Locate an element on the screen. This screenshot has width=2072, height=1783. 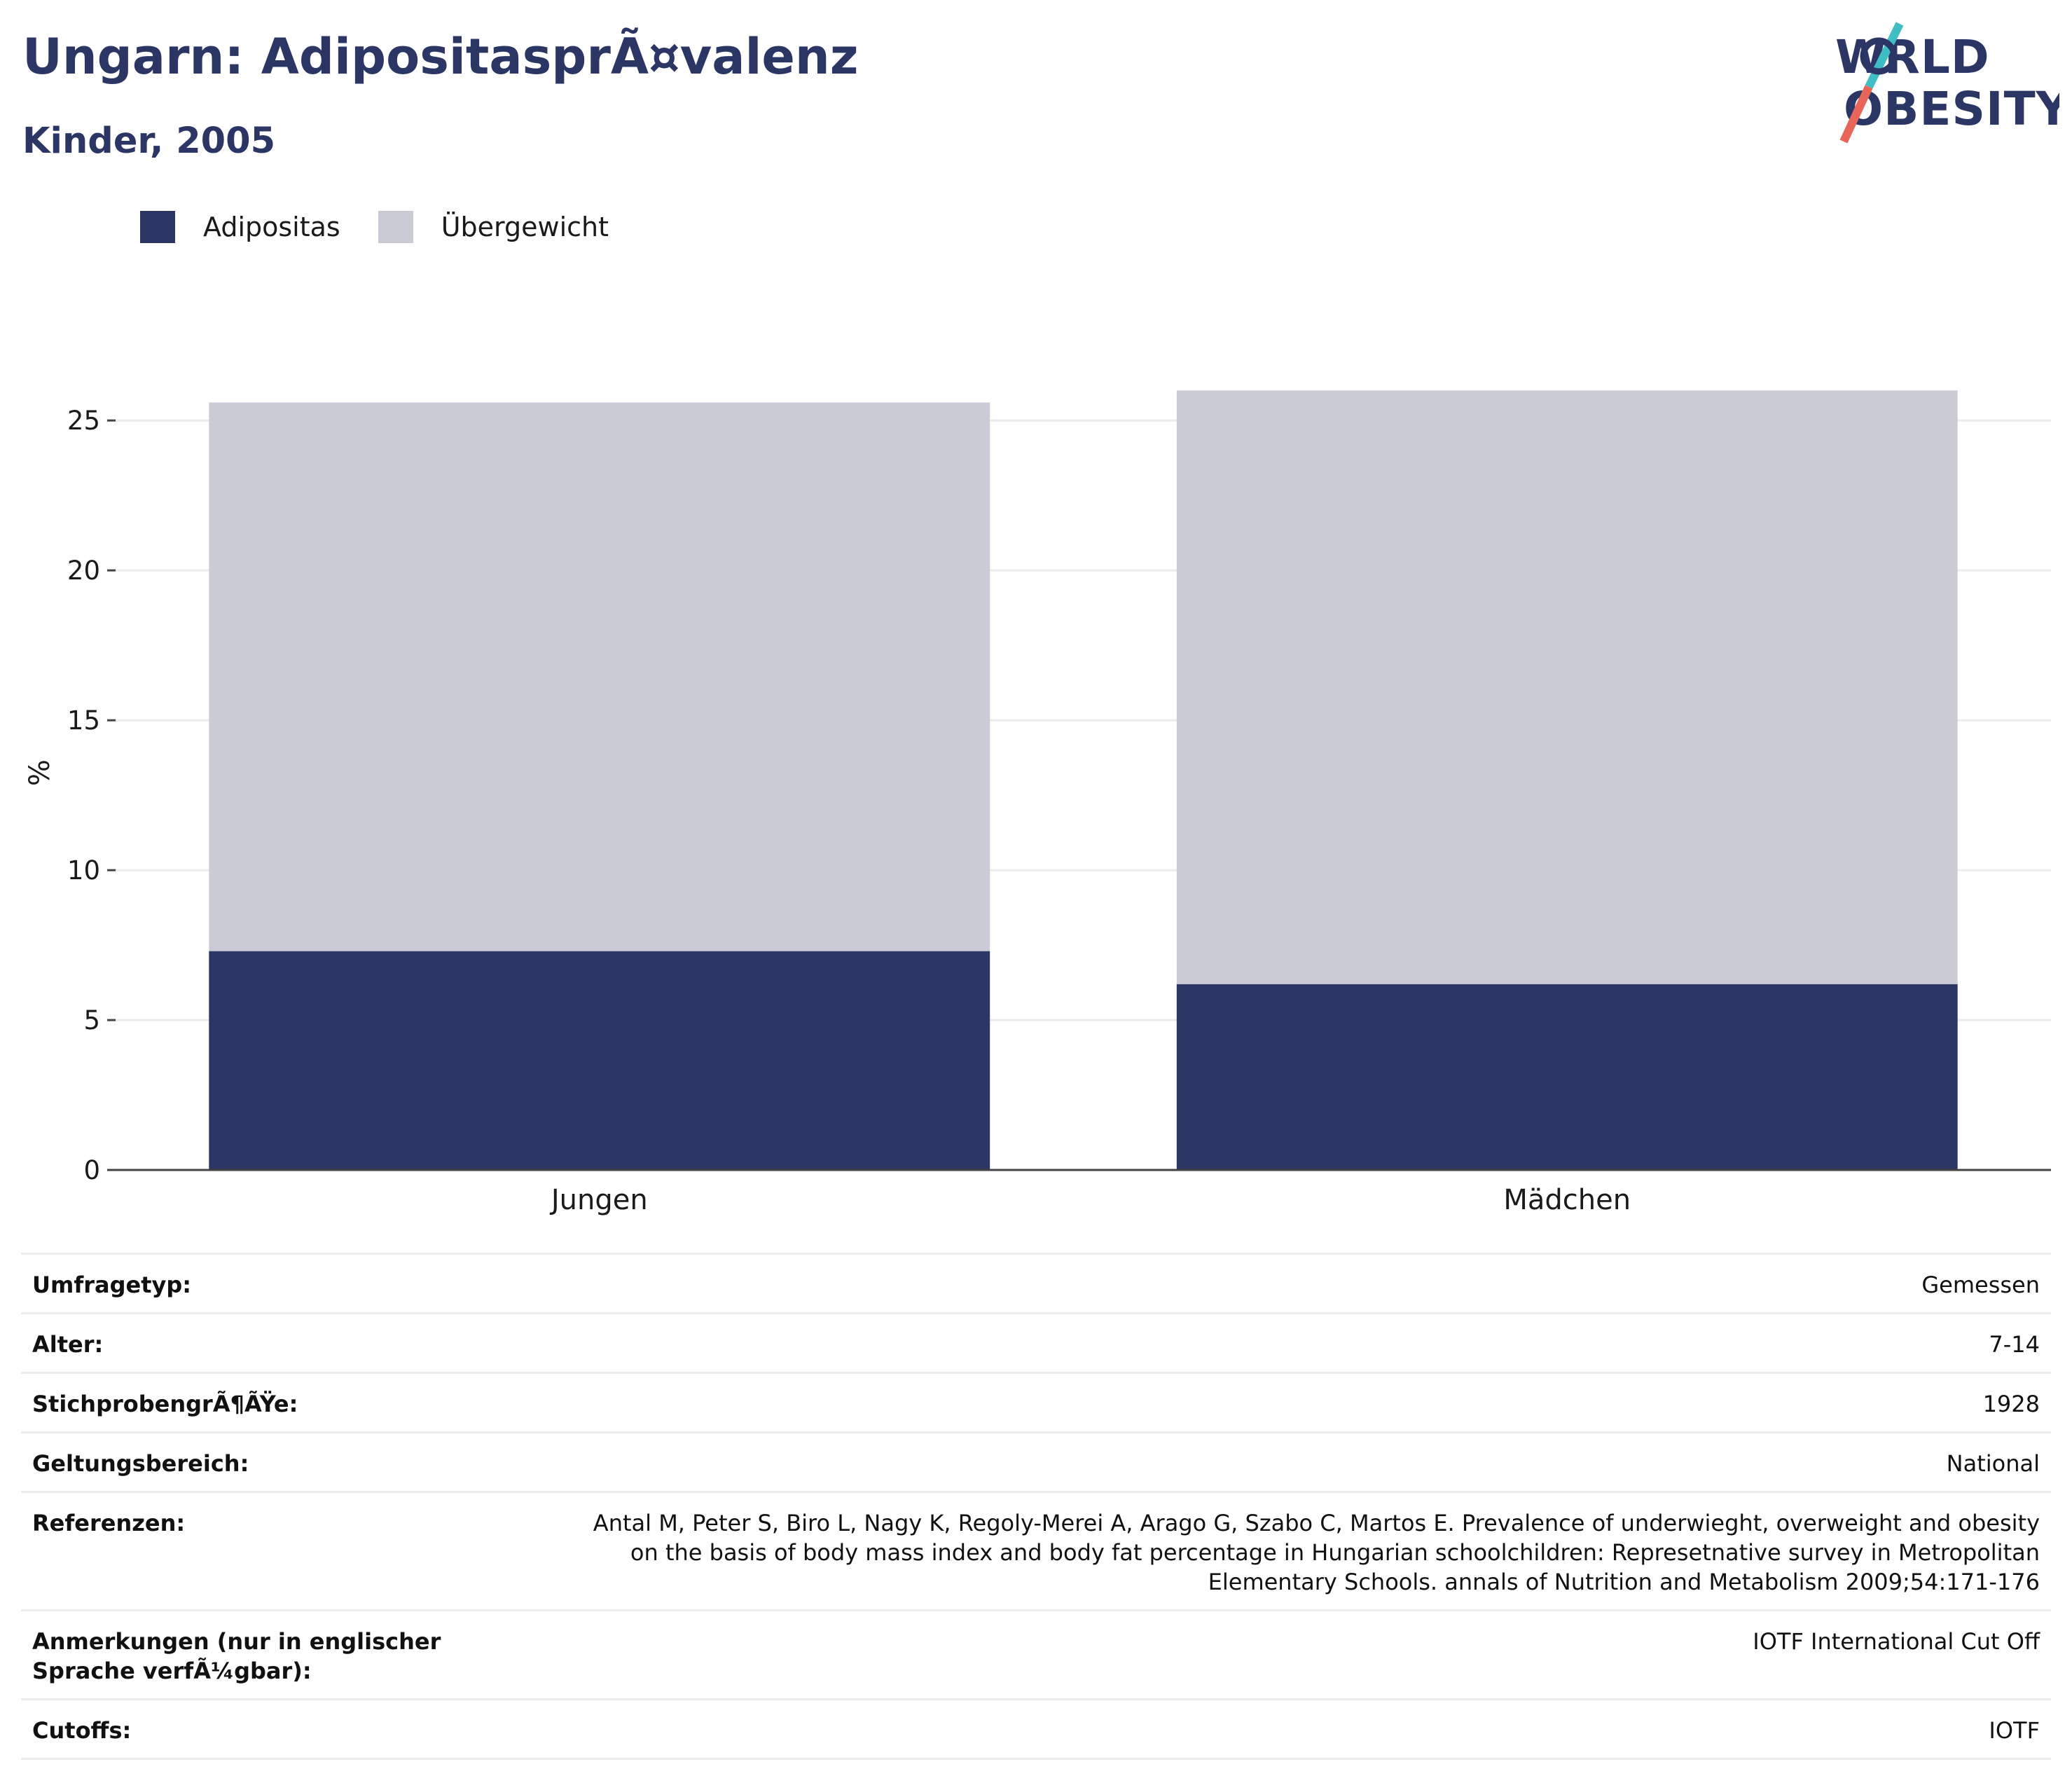
legend-swatch-adipositas is located at coordinates (158, 227).